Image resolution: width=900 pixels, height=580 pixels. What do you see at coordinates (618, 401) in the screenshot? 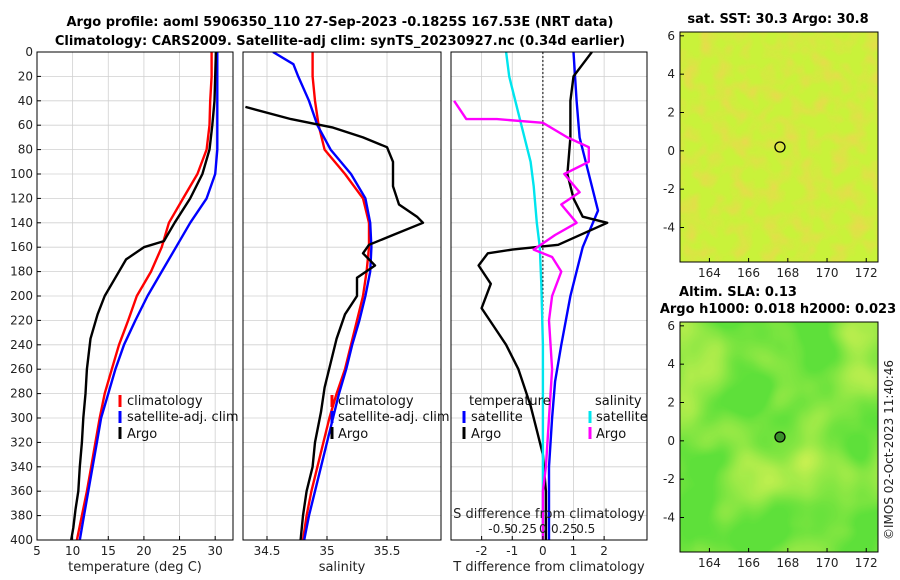
I see `legend-salinity-heading: salinity` at bounding box center [618, 401].